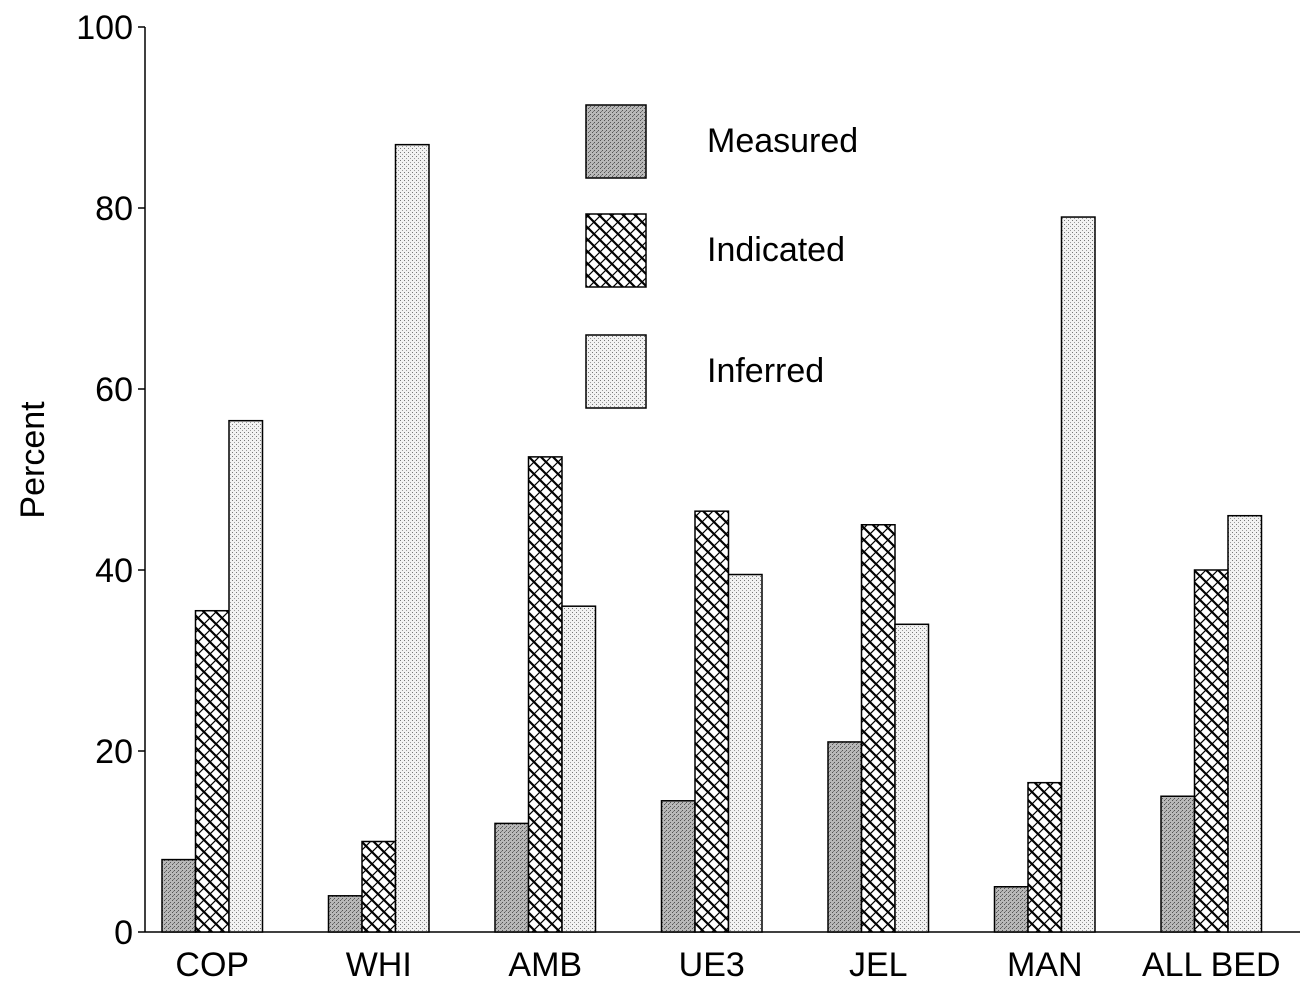 The width and height of the screenshot is (1311, 984). Describe the element at coordinates (1211, 965) in the screenshot. I see `x-category-label: ALL BED` at that location.